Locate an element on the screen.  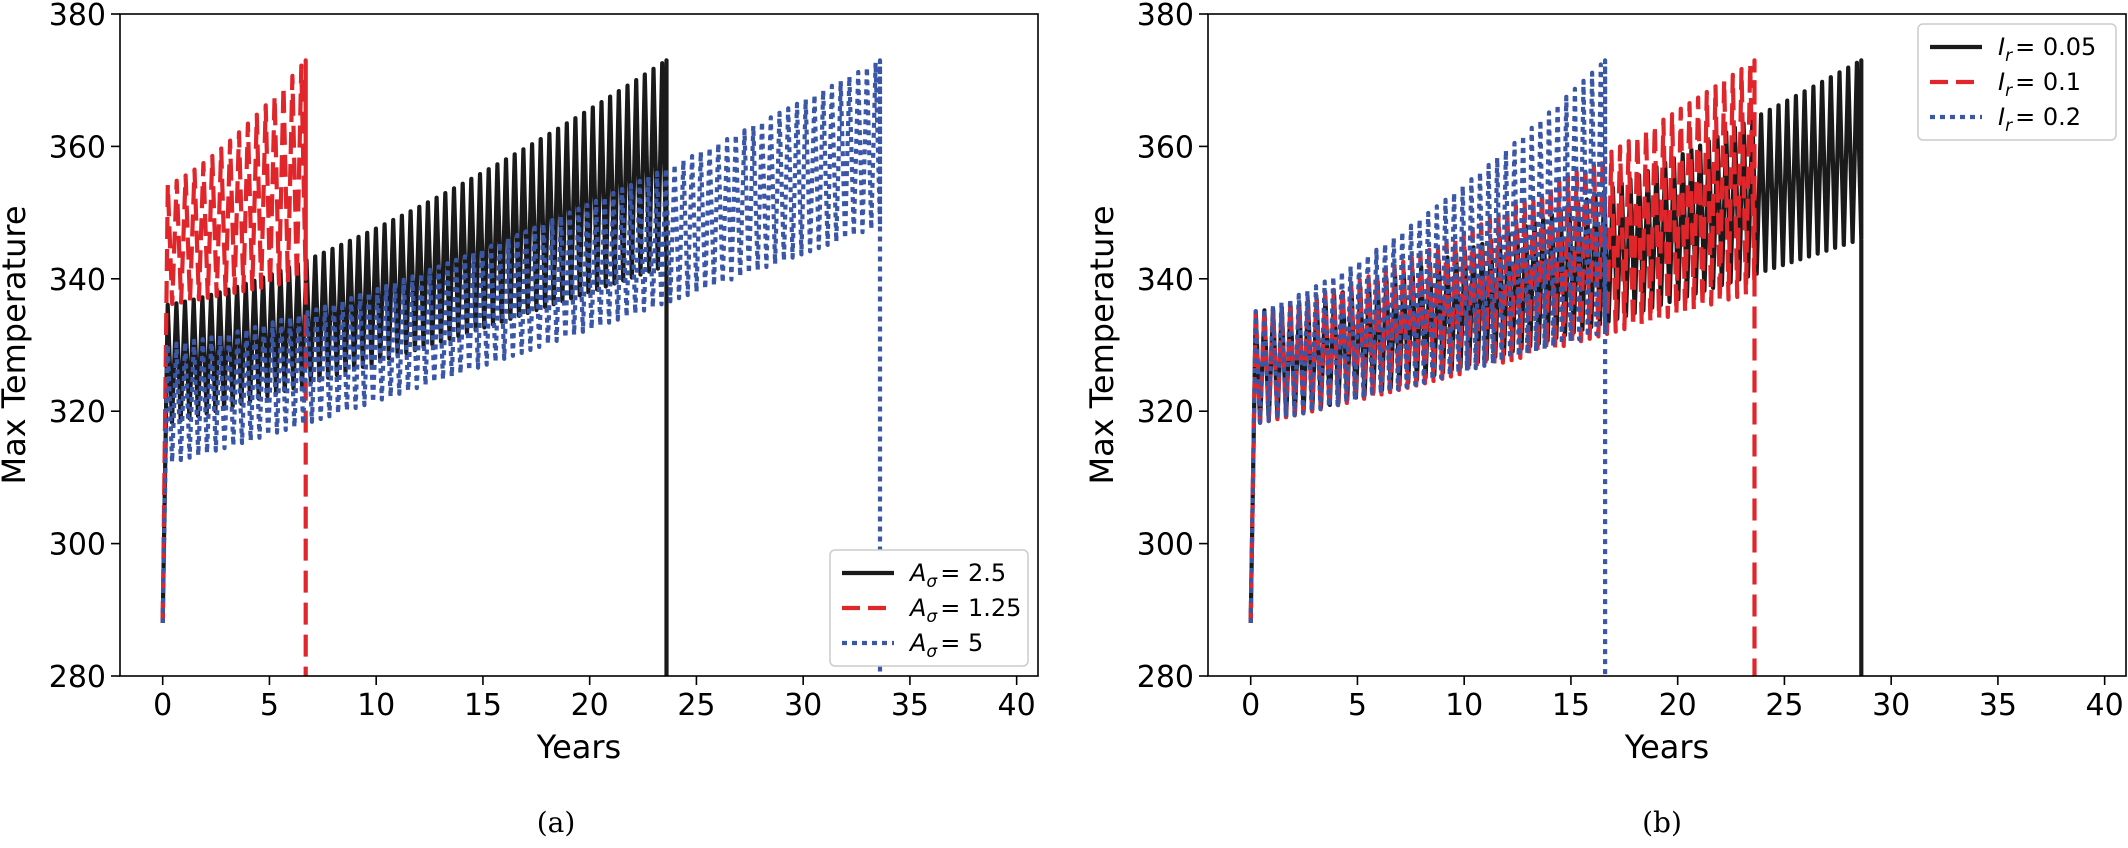
legend-entry-0: Aσ = 2.5 is located at coordinates (957, 575).